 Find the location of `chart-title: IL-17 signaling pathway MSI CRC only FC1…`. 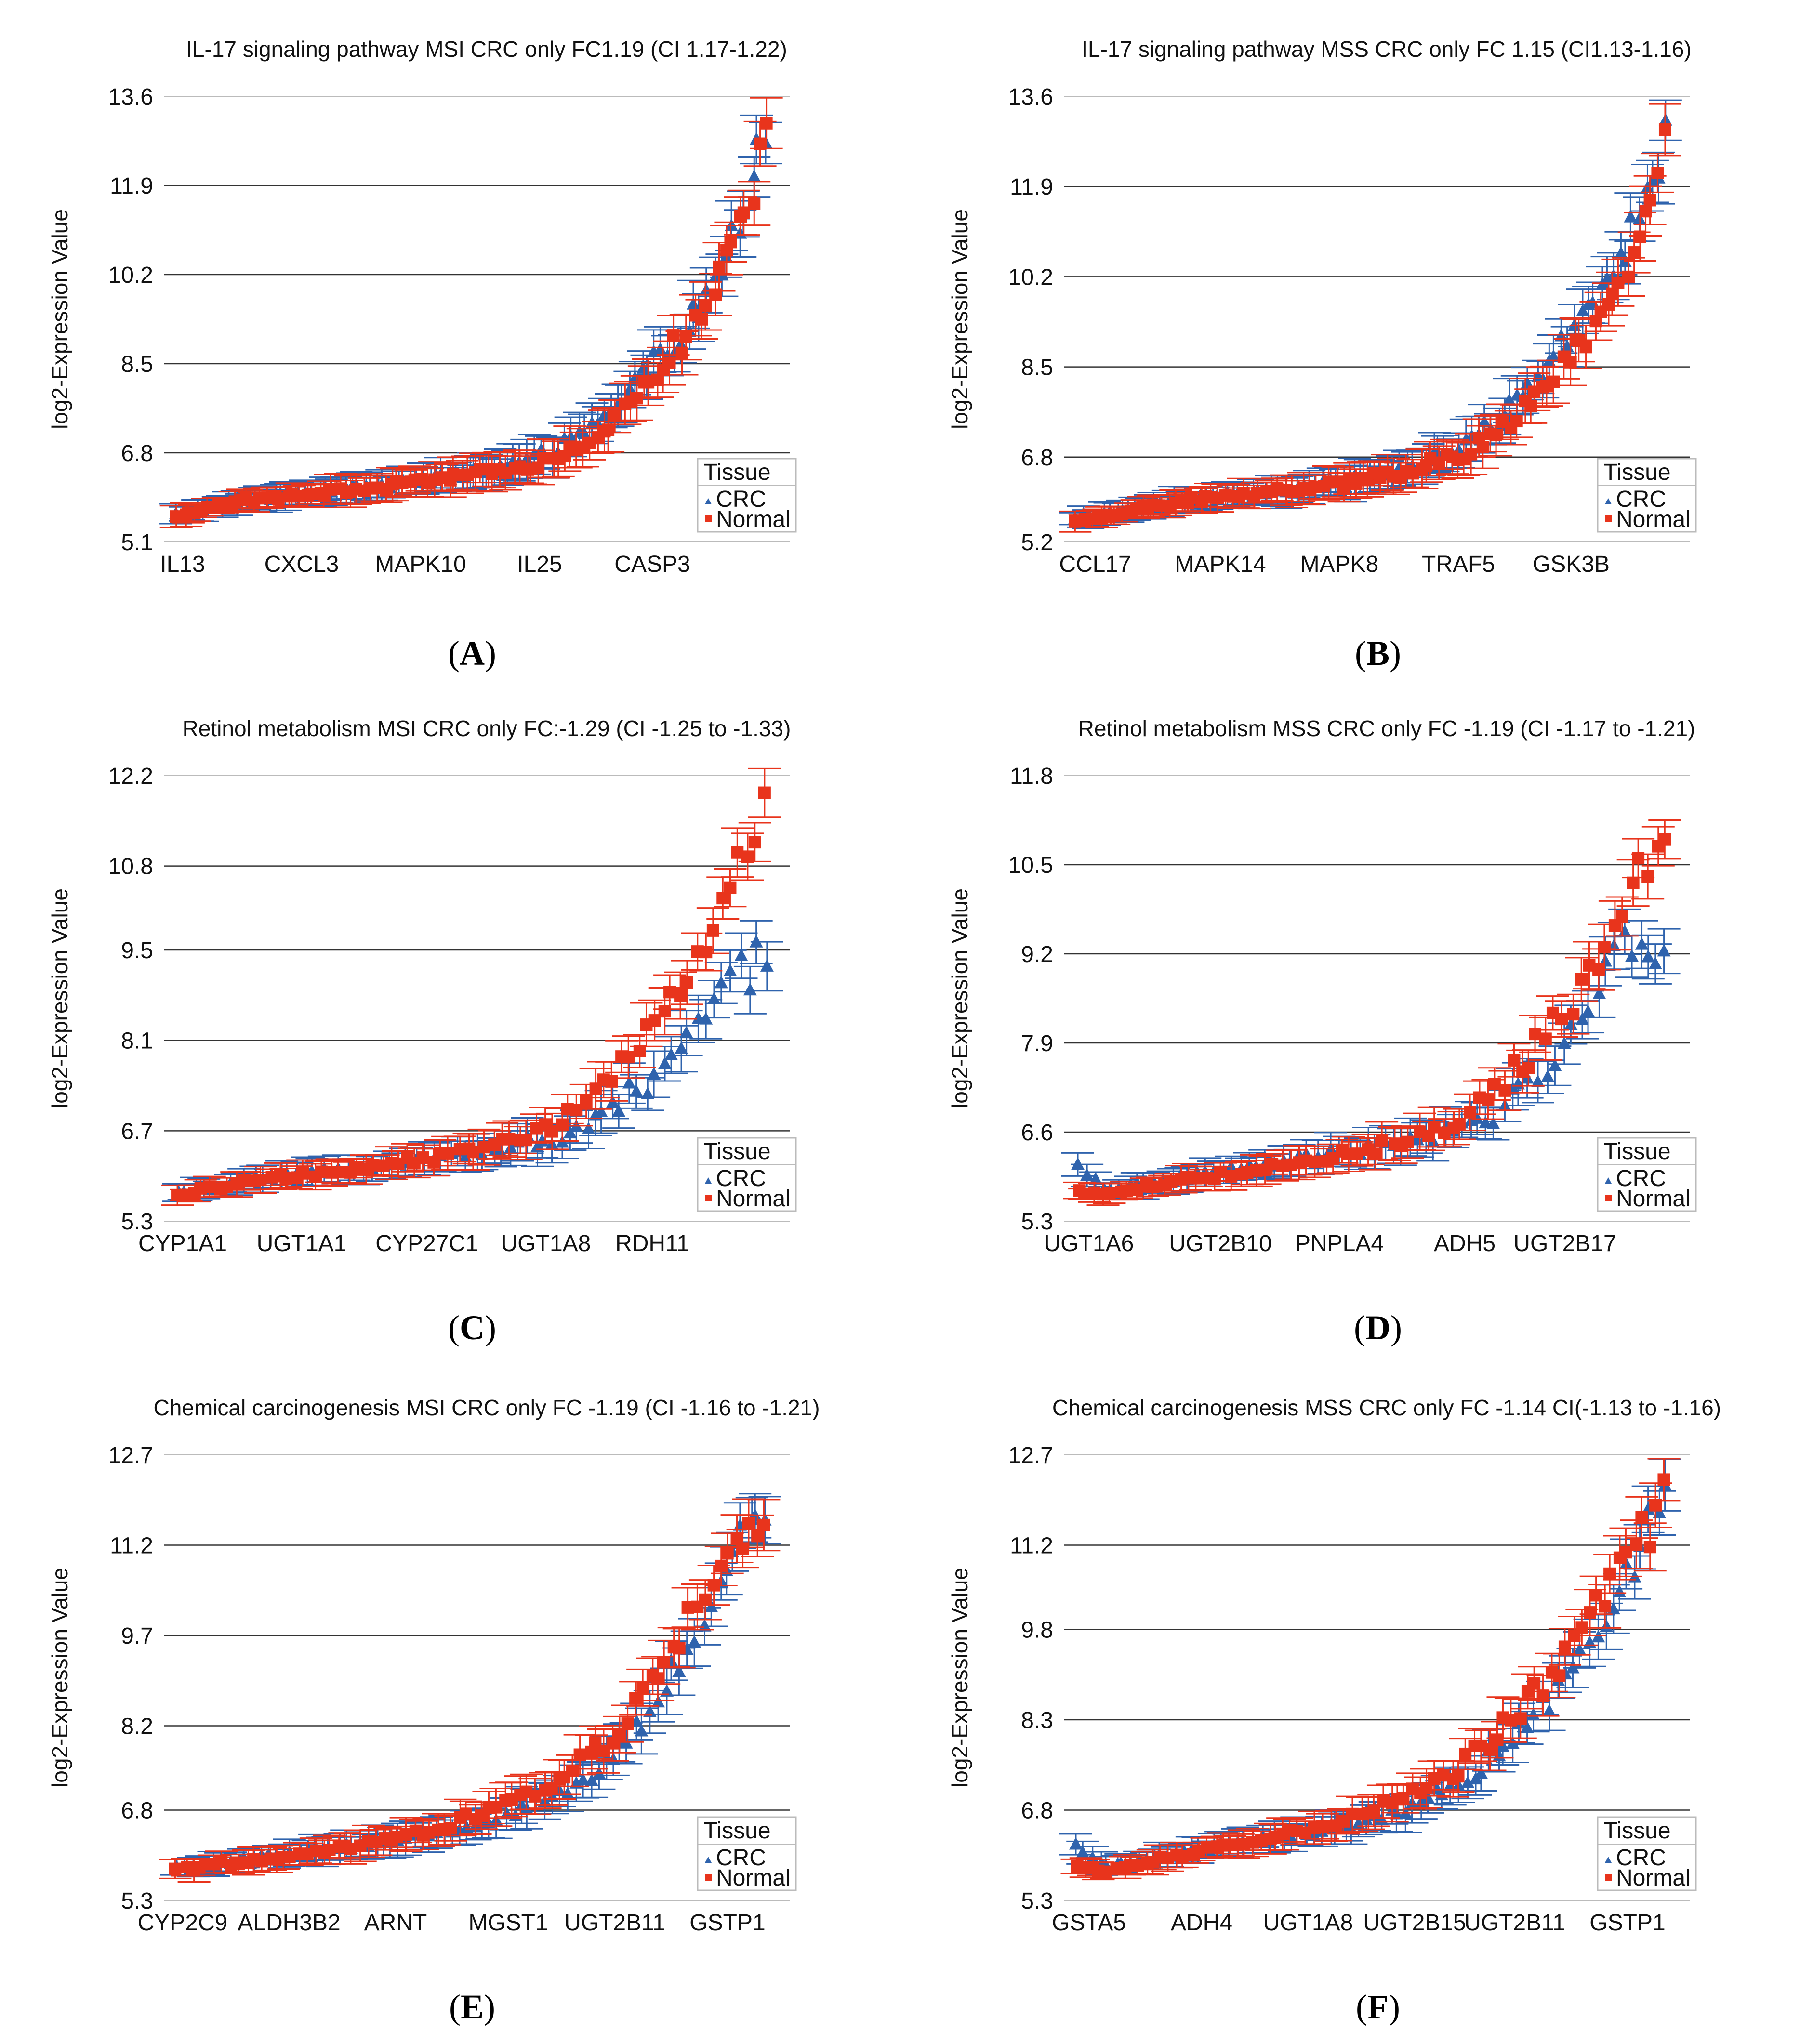

chart-title: IL-17 signaling pathway MSI CRC only FC1… is located at coordinates (486, 50).